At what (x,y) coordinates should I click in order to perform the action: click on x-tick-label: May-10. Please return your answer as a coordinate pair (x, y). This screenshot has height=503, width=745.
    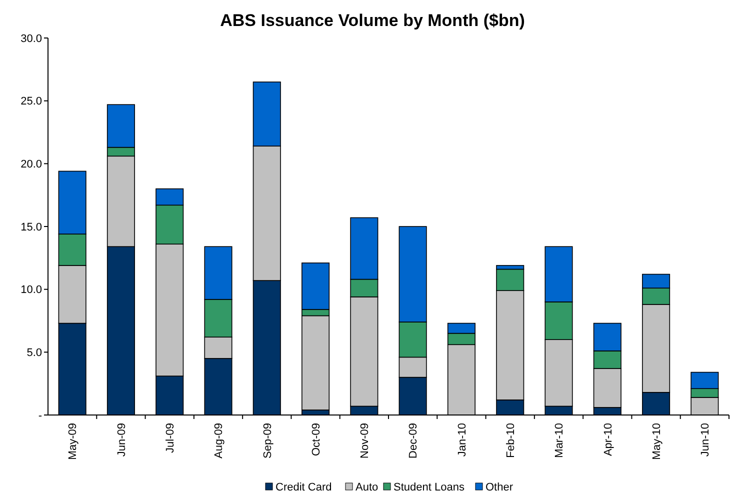
    Looking at the image, I should click on (656, 441).